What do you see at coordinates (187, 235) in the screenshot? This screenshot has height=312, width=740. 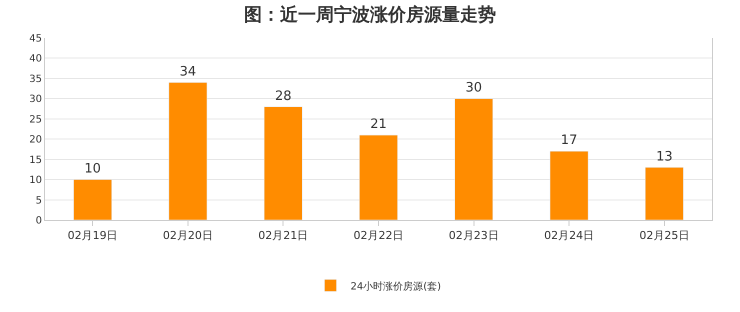 I see `x-tick-label: 02月20日` at bounding box center [187, 235].